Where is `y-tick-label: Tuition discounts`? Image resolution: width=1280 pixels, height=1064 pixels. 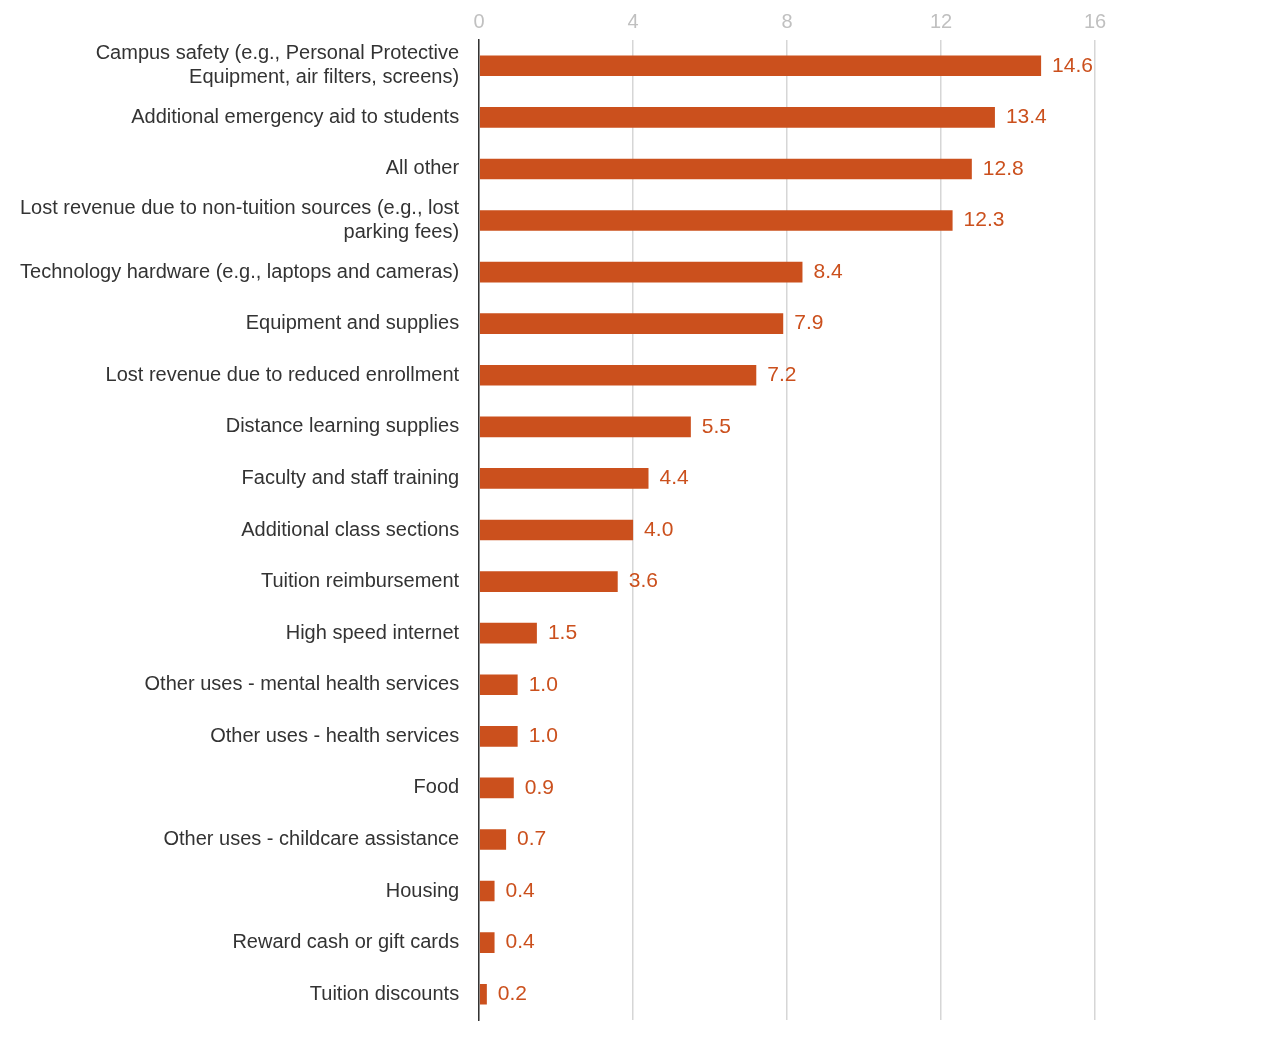
y-tick-label: Tuition discounts is located at coordinates (384, 992).